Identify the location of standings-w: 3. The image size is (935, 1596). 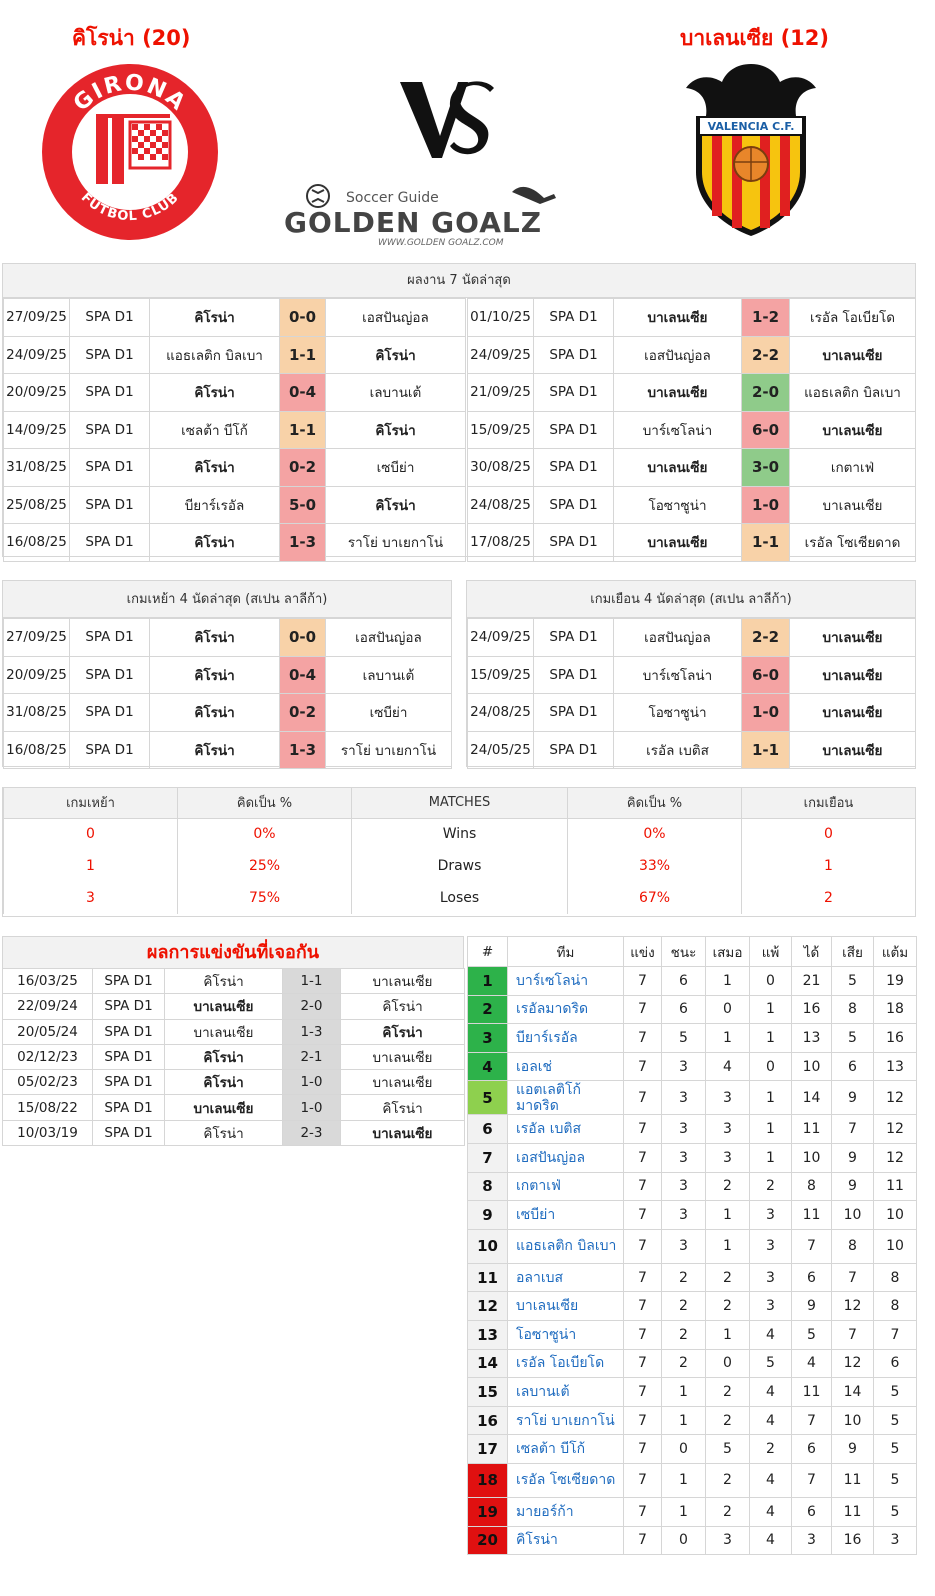
(683, 1098).